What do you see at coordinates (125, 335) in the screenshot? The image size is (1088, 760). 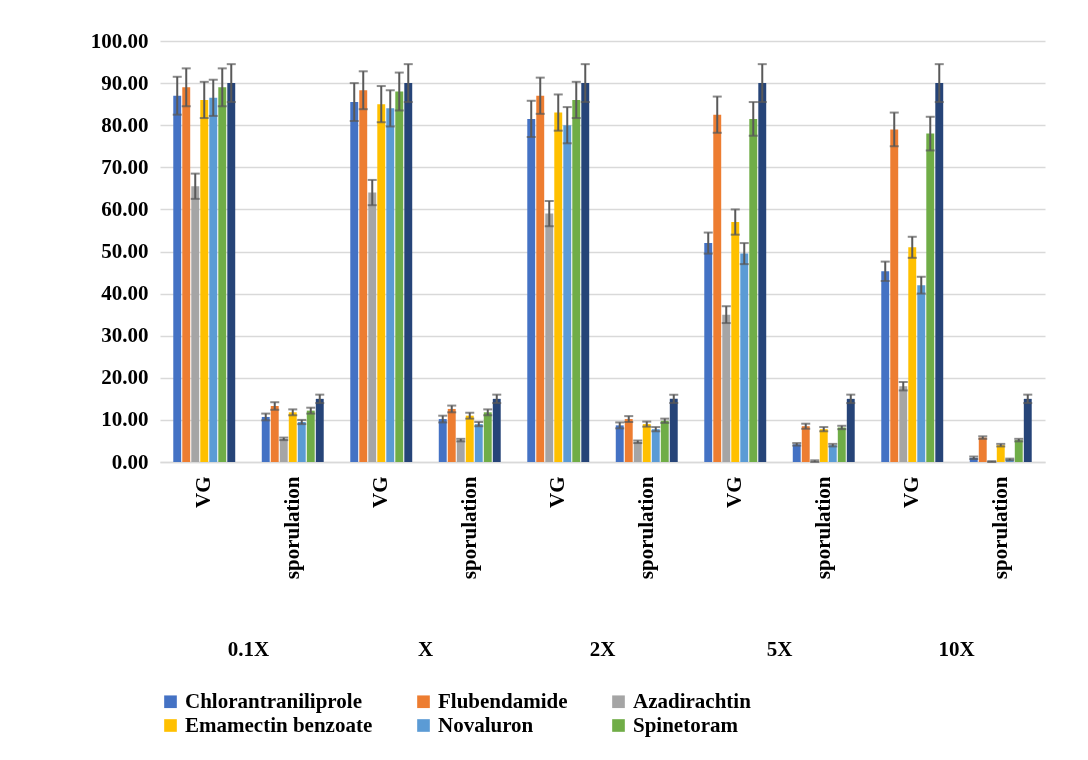 I see `y-tick-label: 30.00` at bounding box center [125, 335].